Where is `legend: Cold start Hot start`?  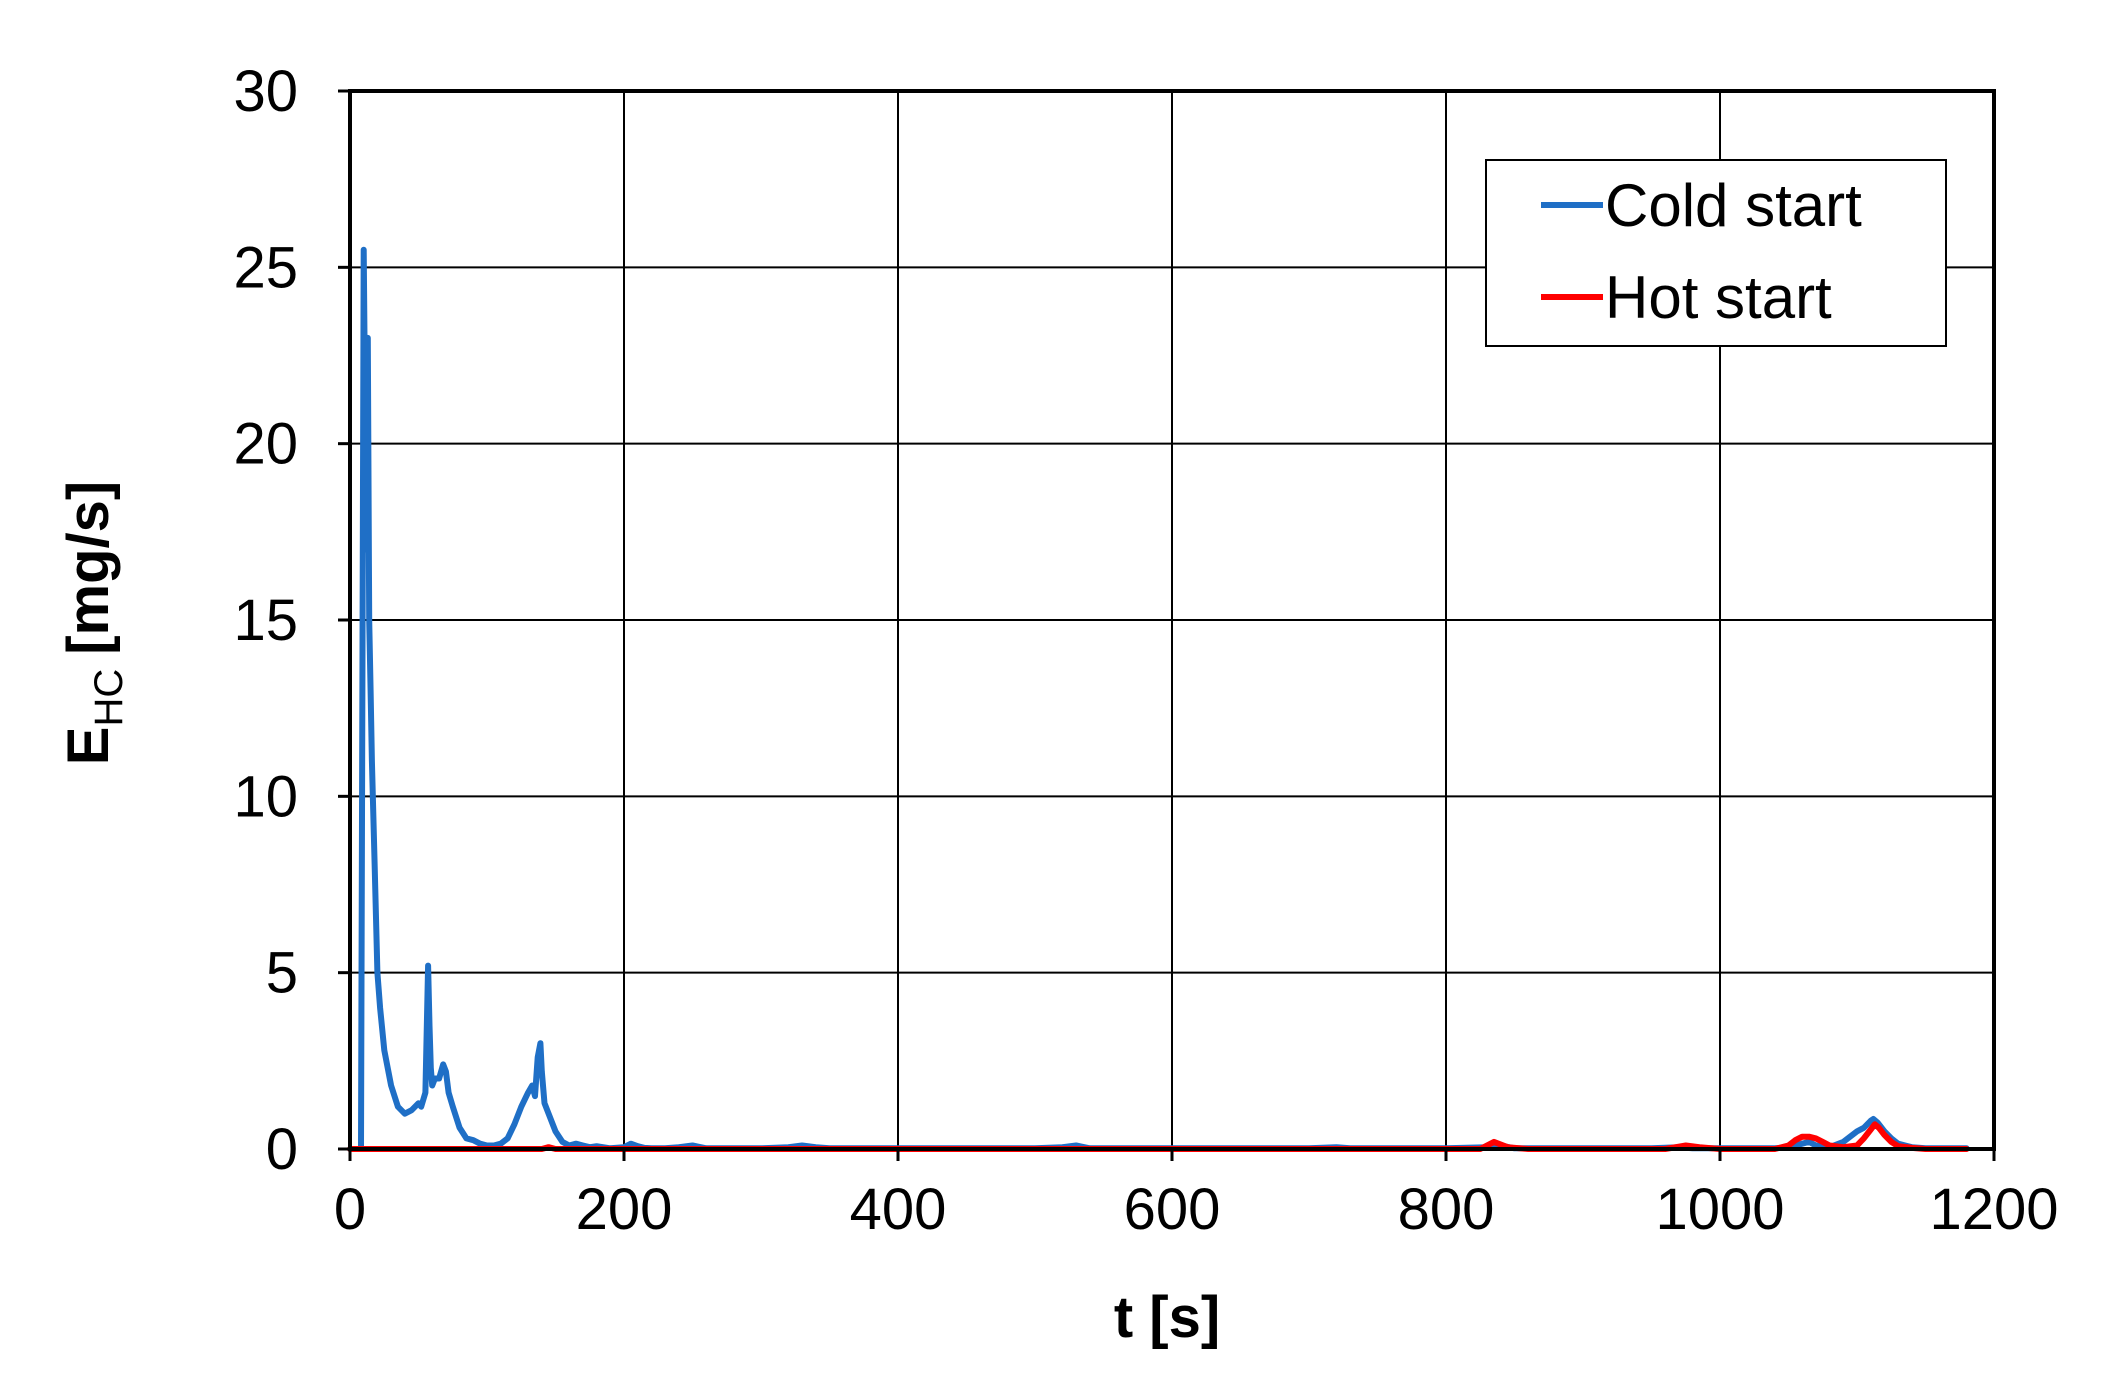 legend: Cold start Hot start is located at coordinates (1716, 253).